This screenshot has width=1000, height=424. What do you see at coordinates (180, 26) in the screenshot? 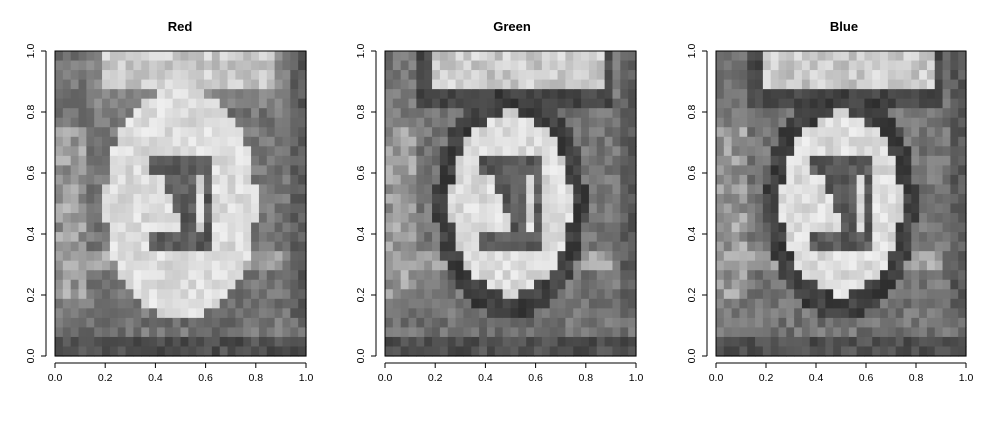
I see `panel-title: Red` at bounding box center [180, 26].